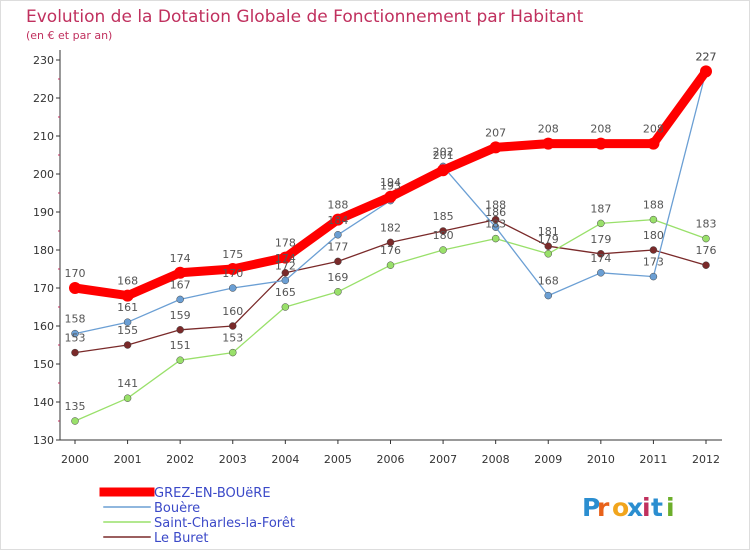 The image size is (750, 550). What do you see at coordinates (127, 307) in the screenshot?
I see `data-label: 161` at bounding box center [127, 307].